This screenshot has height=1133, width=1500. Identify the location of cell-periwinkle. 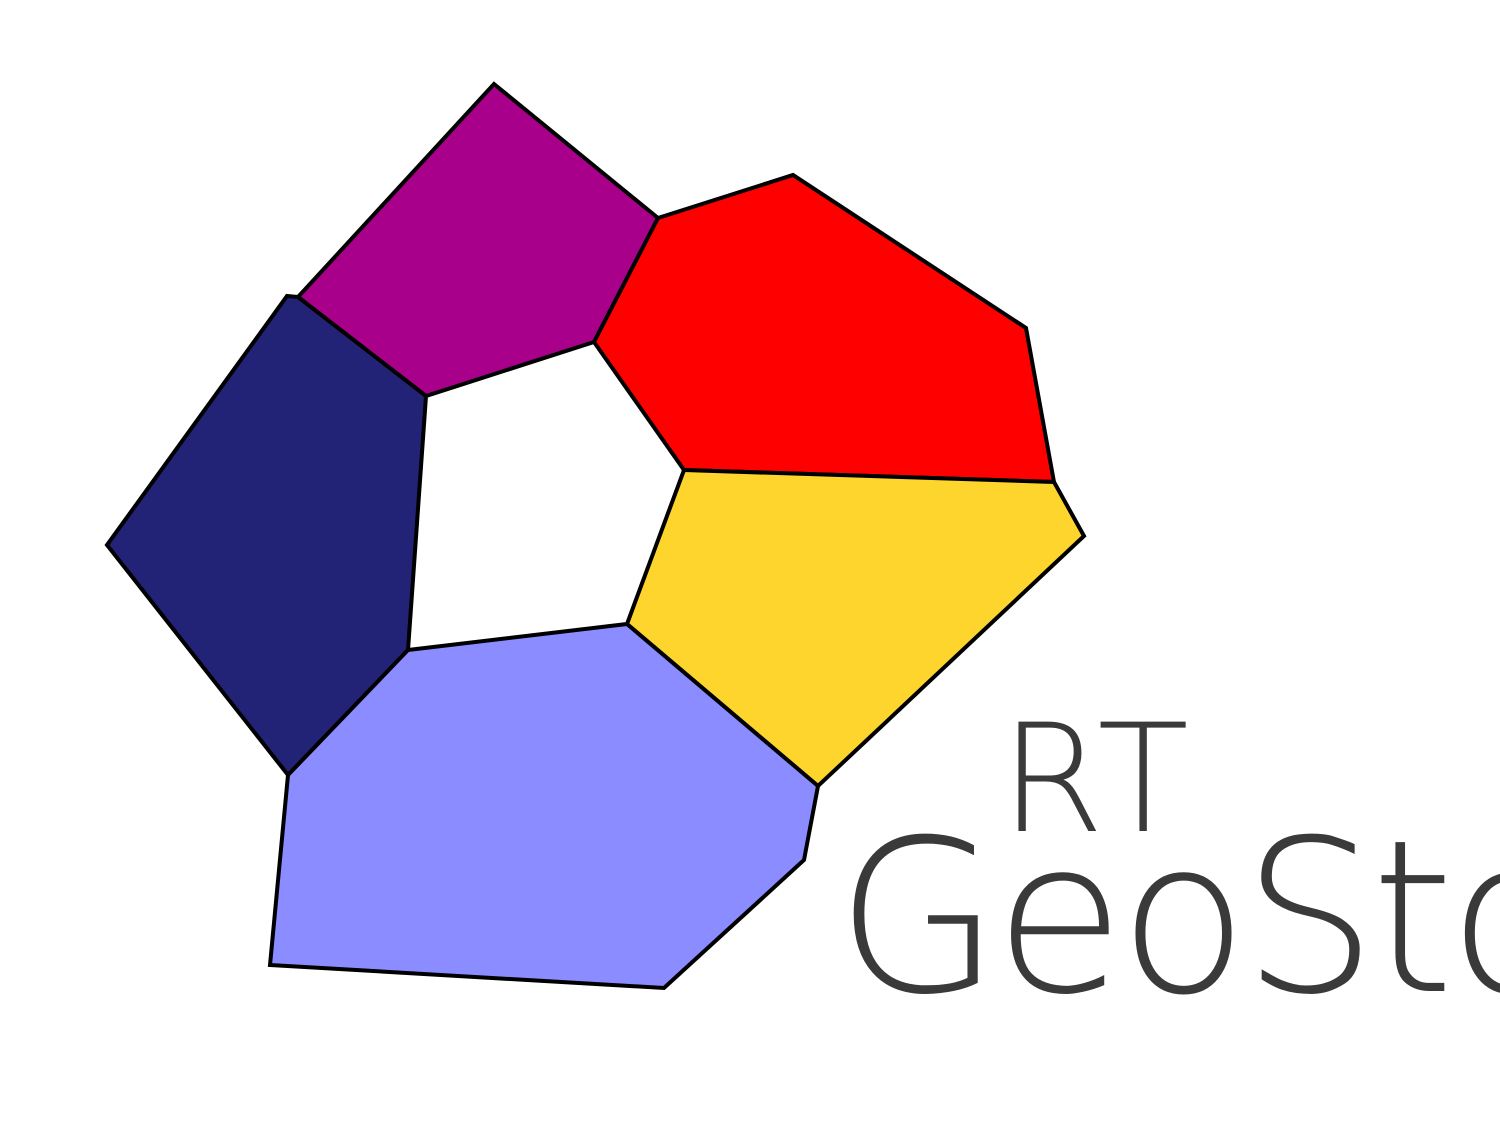
(544, 806).